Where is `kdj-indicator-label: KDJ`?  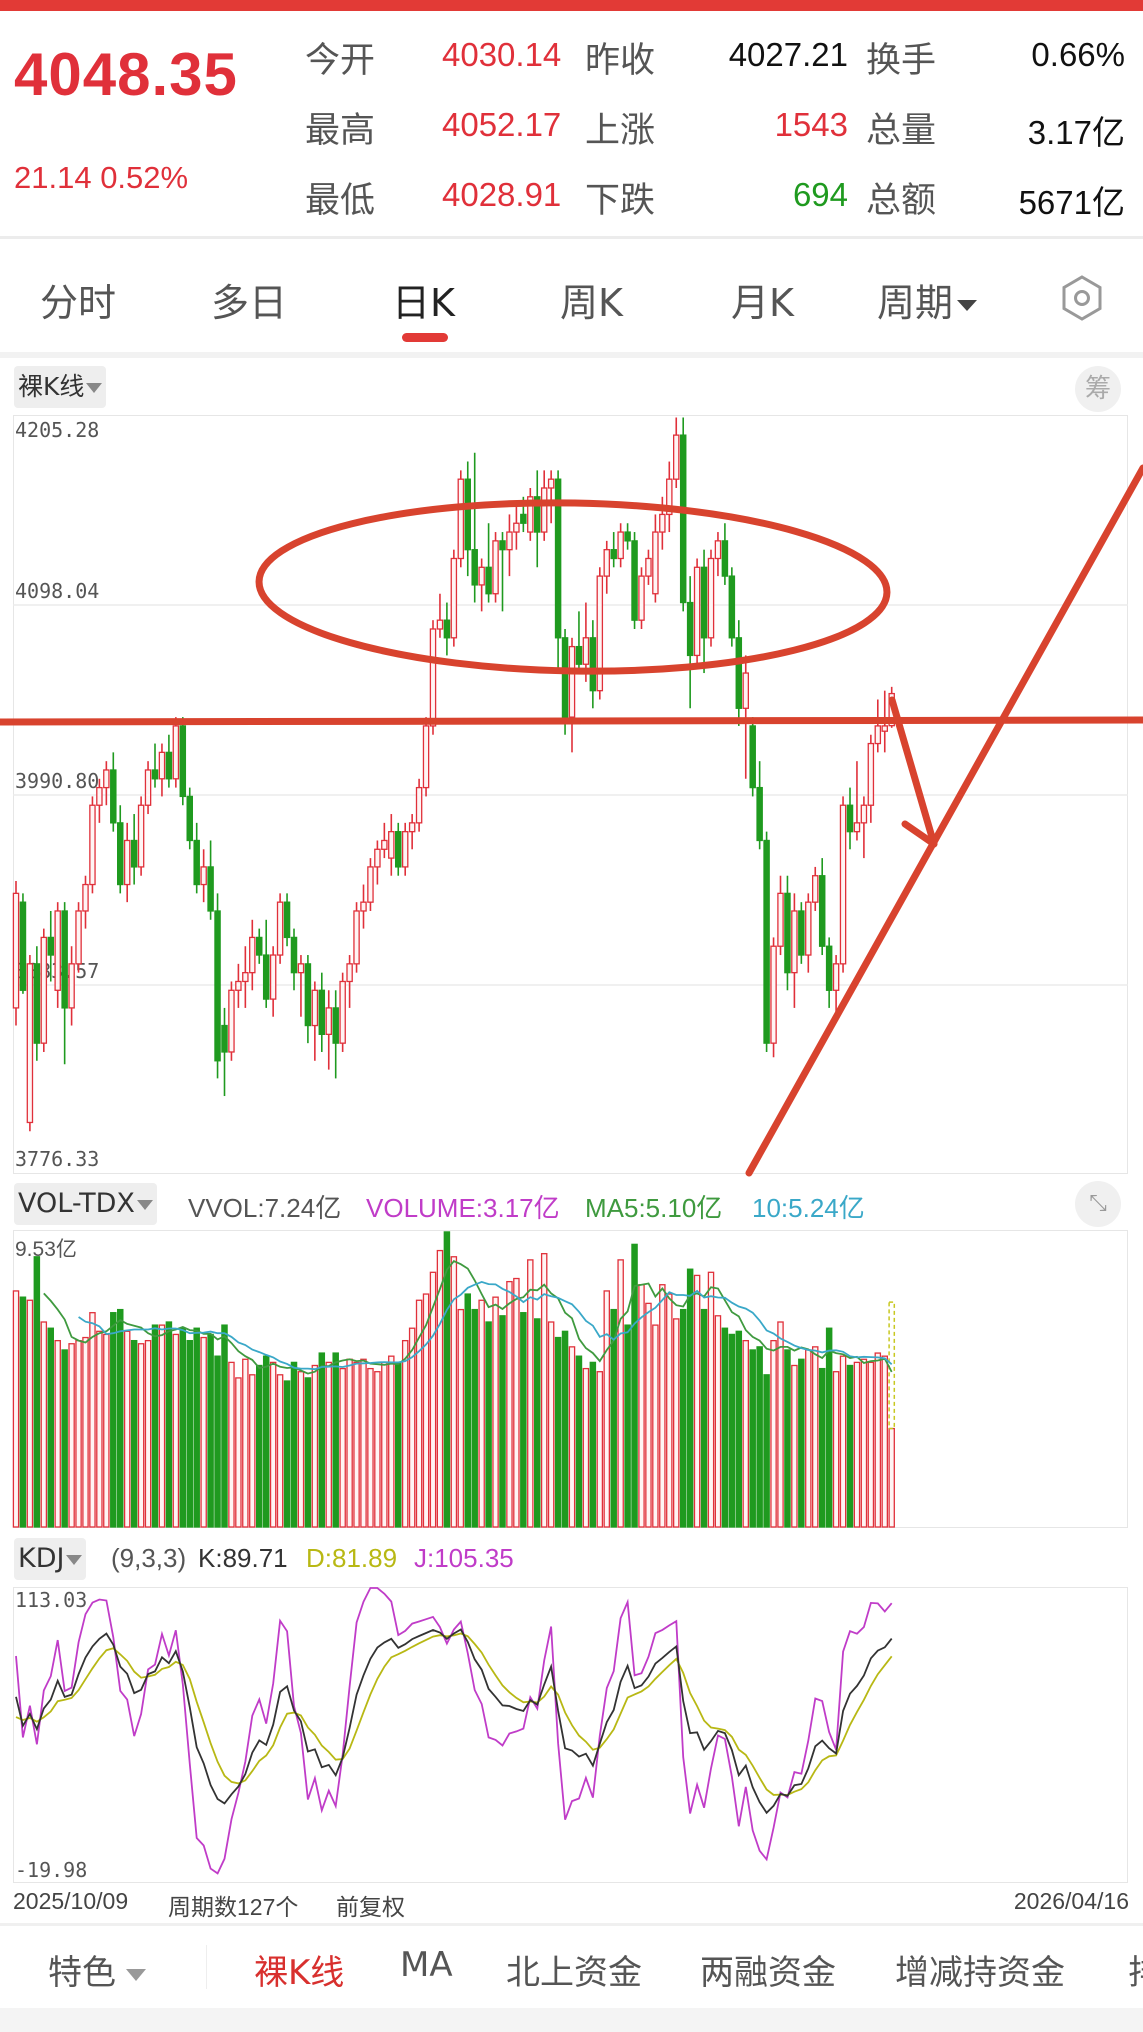 kdj-indicator-label: KDJ is located at coordinates (41, 1558).